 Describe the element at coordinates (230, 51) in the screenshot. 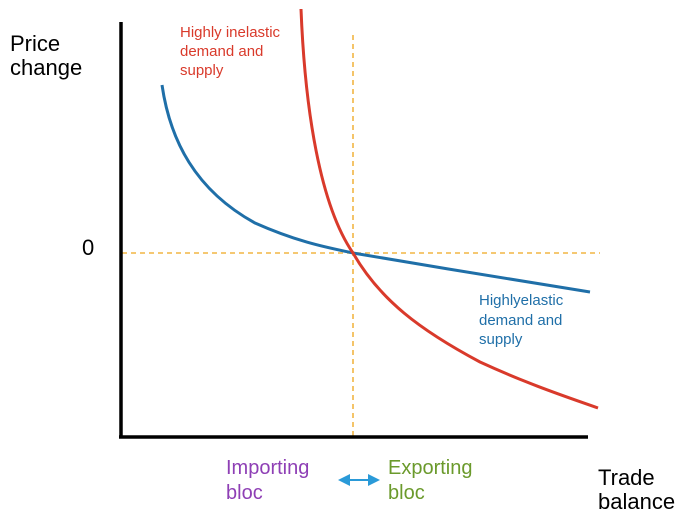

I see `inelastic-curve-label: Highly inelastic demand and supply` at that location.